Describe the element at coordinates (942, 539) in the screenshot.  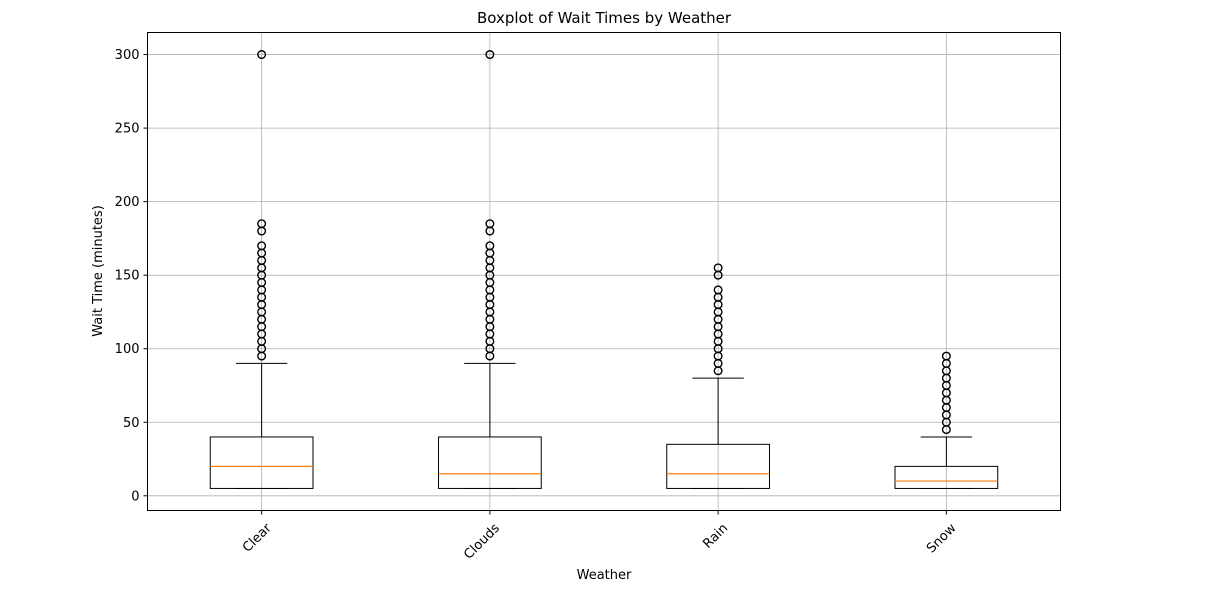
I see `x-tick-label: Snow` at that location.